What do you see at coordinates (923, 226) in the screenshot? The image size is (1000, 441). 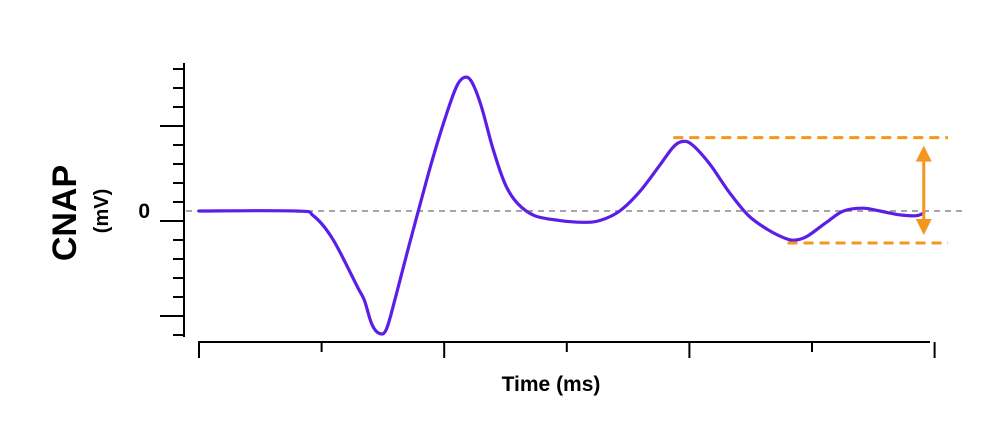 I see `amplitude-arrow-head-down` at bounding box center [923, 226].